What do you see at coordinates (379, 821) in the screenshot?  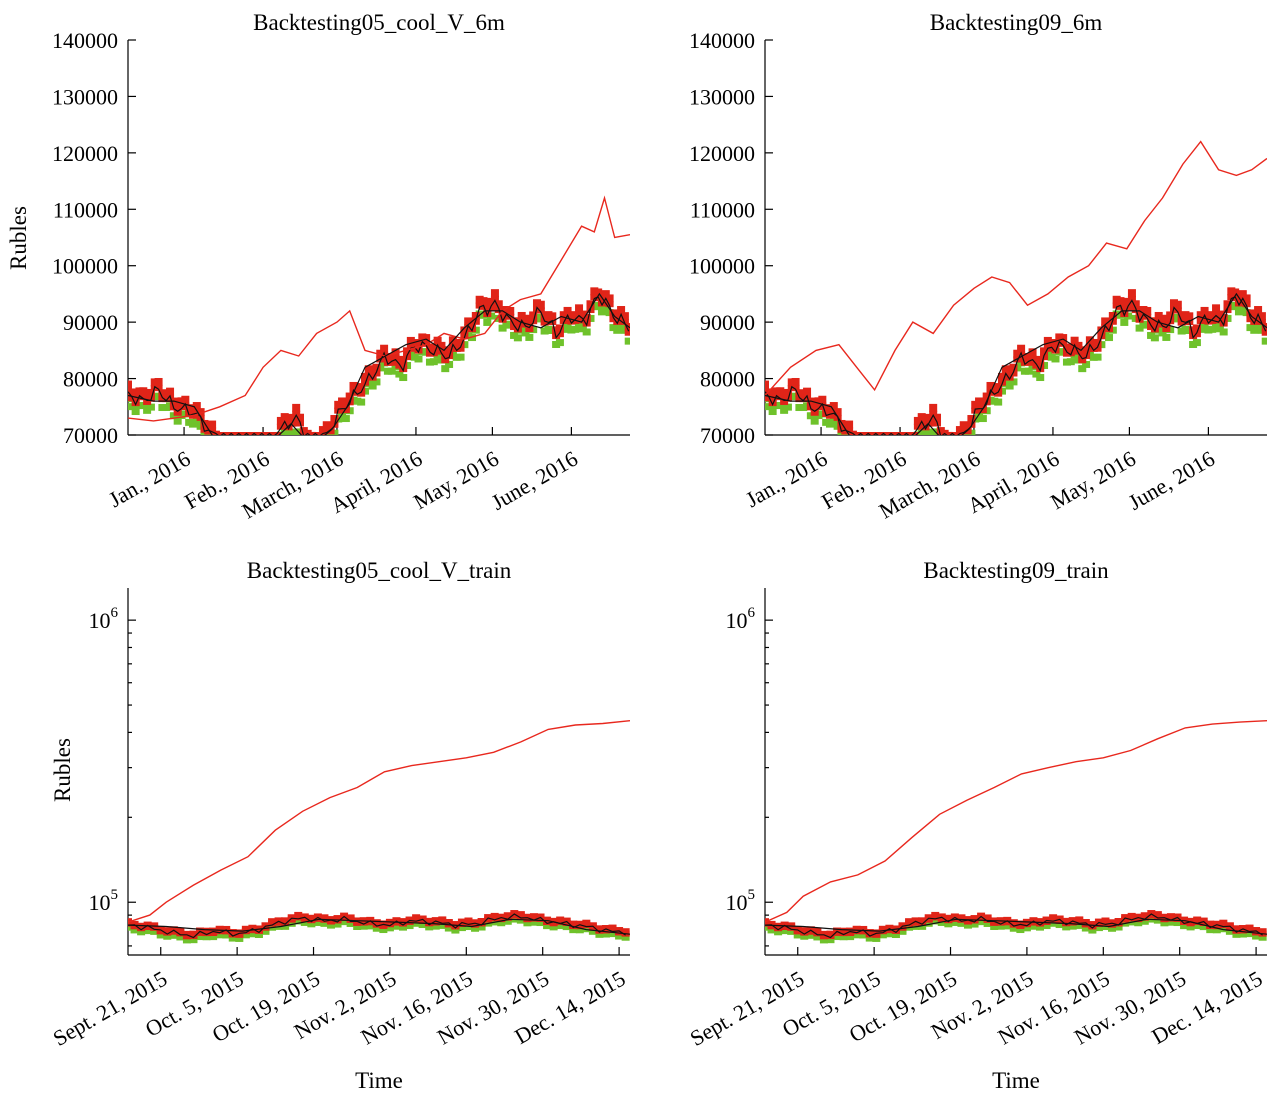 I see `strategy-equity-line` at bounding box center [379, 821].